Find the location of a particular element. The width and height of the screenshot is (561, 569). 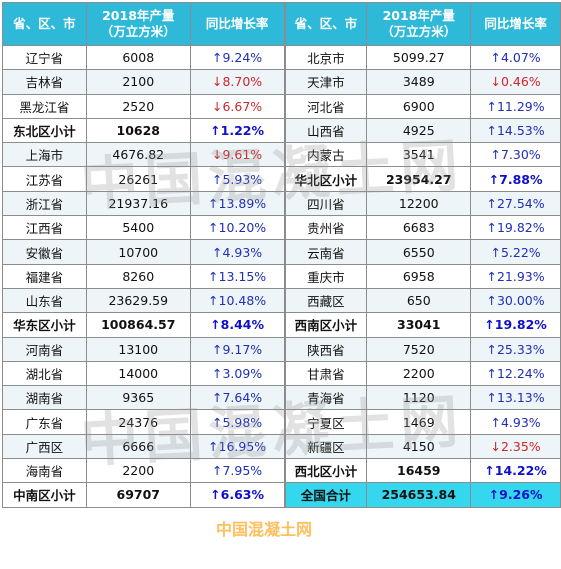

region-cell: 湖北省 is located at coordinates (44, 373).